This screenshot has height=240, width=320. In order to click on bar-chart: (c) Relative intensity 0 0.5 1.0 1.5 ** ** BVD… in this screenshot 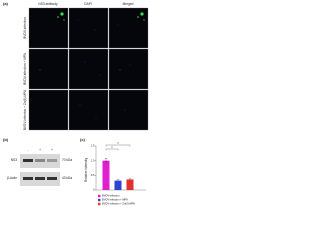, I will do `click(113, 171)`.